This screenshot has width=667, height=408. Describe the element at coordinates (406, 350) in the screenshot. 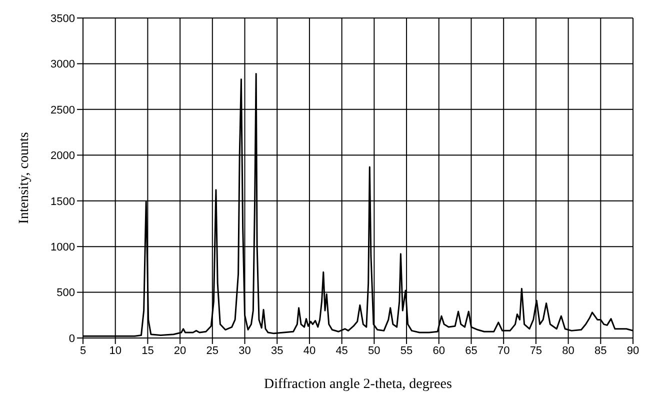

I see `x-tick-label: 55` at that location.